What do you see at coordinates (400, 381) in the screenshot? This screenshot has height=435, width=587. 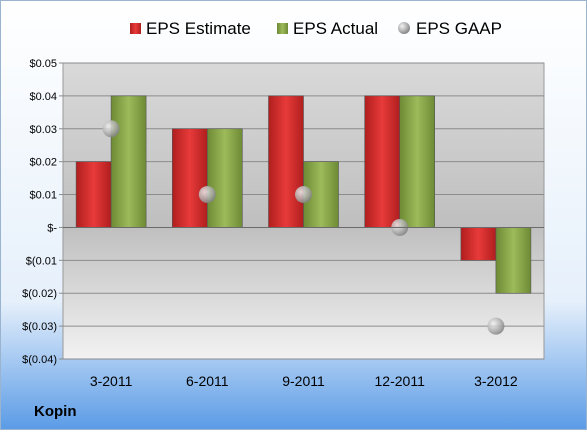 I see `x-tick-label: 12-2011` at bounding box center [400, 381].